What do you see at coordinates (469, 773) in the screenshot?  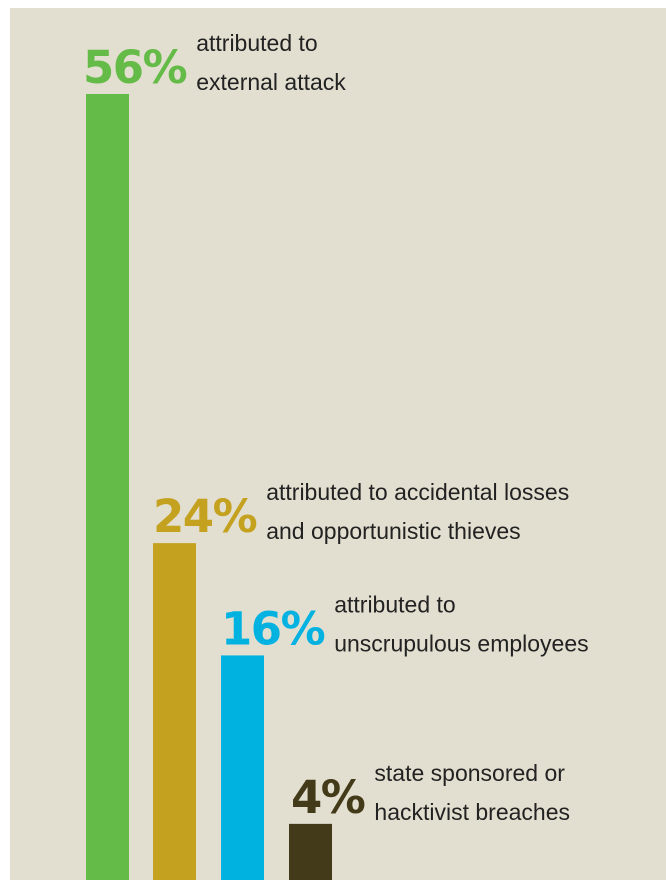 I see `bar-description-label: state sponsored or` at bounding box center [469, 773].